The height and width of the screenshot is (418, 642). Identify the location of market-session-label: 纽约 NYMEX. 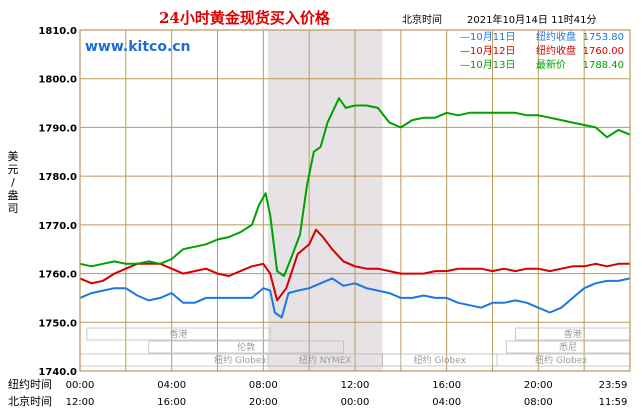
(325, 360).